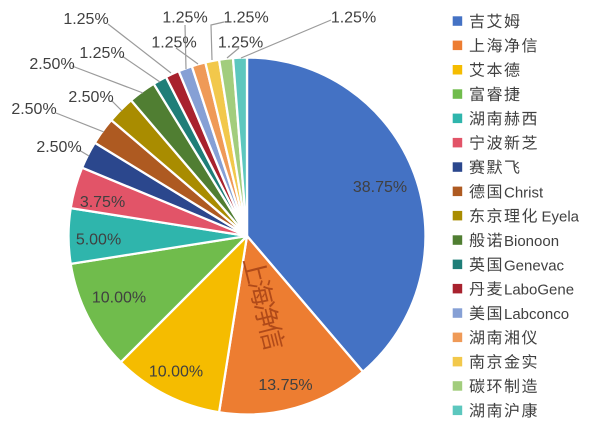  I want to click on svg-text: Christ, so click(524, 192).